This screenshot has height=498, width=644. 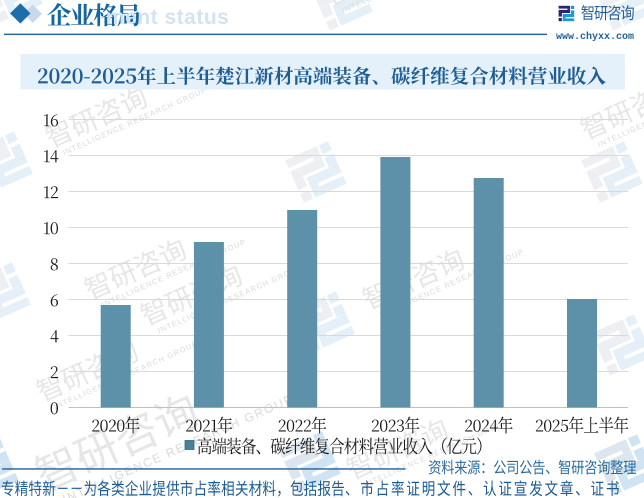 What do you see at coordinates (167, 17) in the screenshot?
I see `svg-text: ment status` at bounding box center [167, 17].